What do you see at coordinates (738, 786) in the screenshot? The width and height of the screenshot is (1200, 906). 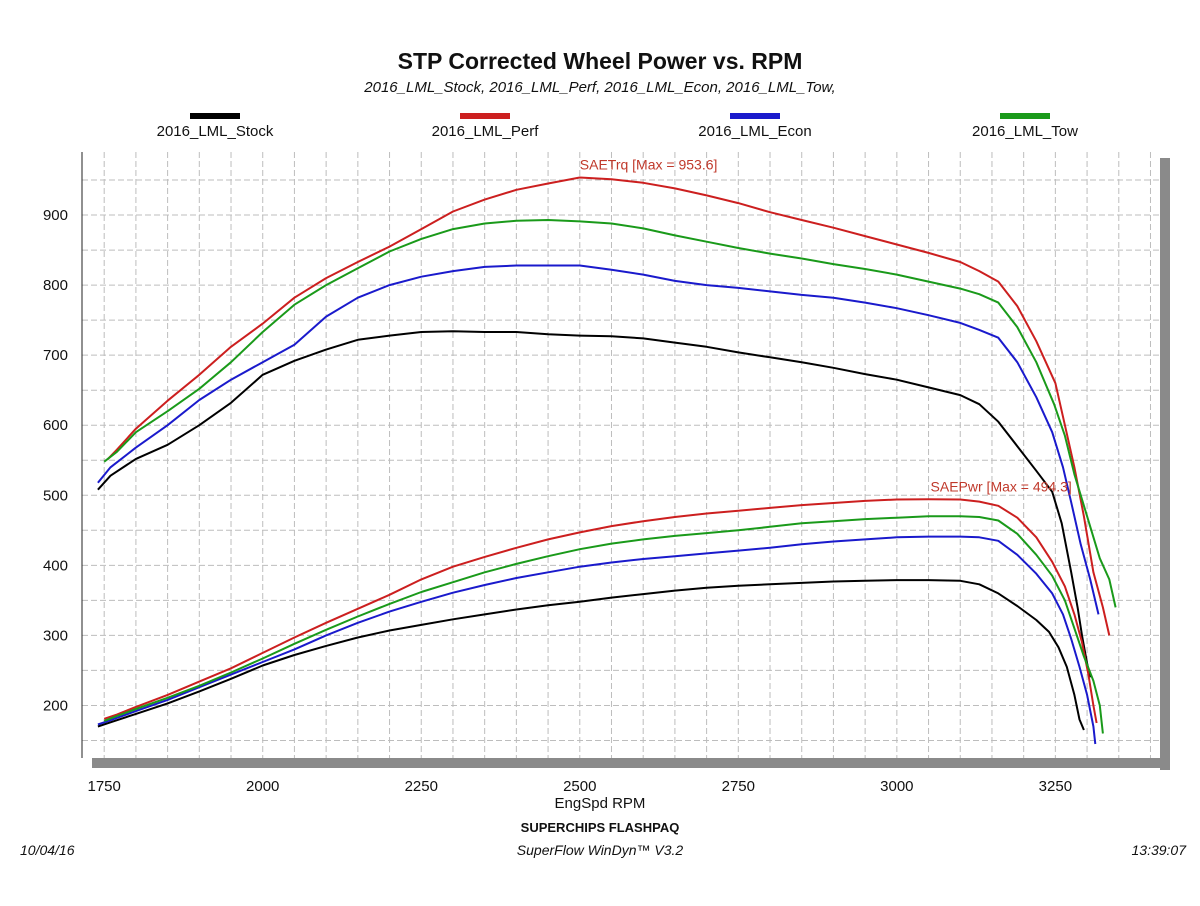 I see `x-tick-label: 2750` at bounding box center [738, 786].